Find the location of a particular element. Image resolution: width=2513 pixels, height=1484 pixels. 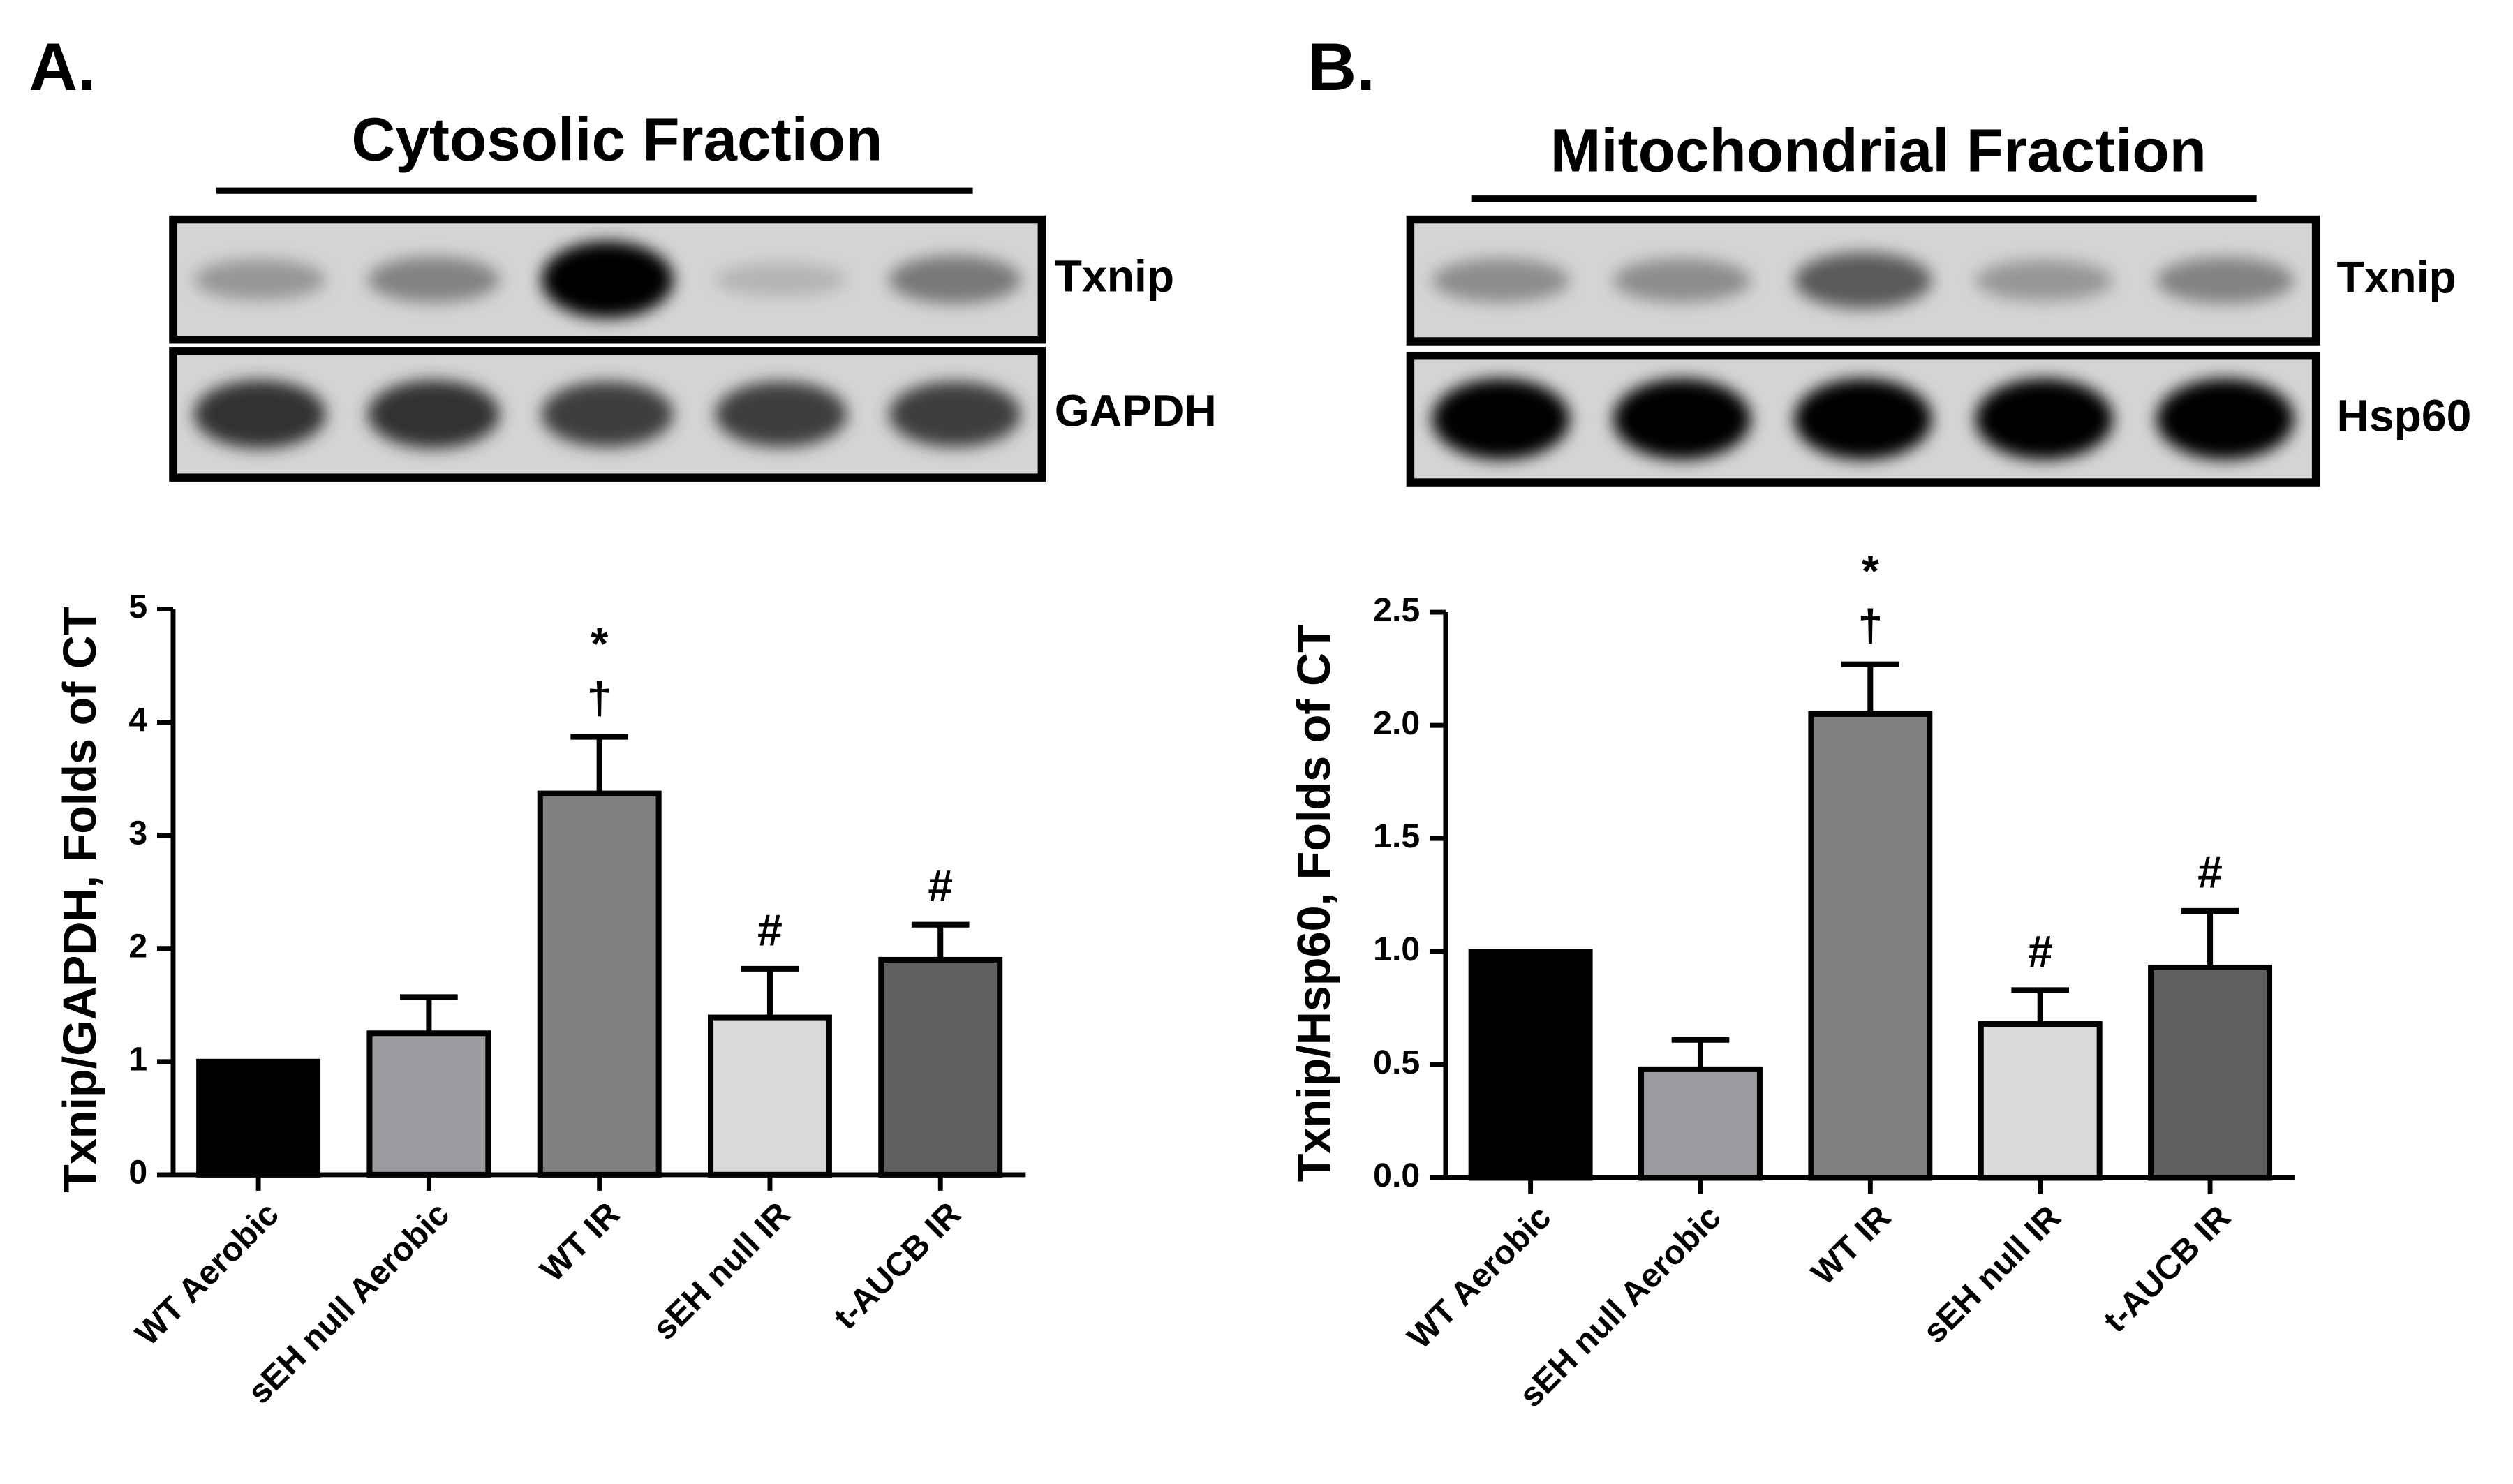

blot-label: GAPDH is located at coordinates (1136, 410).